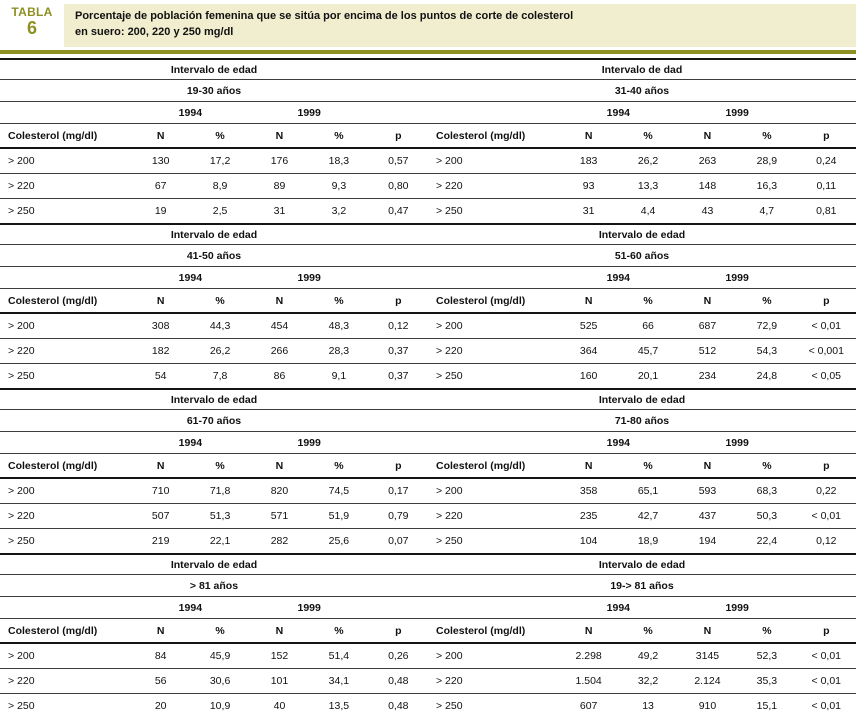 This screenshot has width=856, height=715. Describe the element at coordinates (767, 376) in the screenshot. I see `cell-value: 24,8` at that location.